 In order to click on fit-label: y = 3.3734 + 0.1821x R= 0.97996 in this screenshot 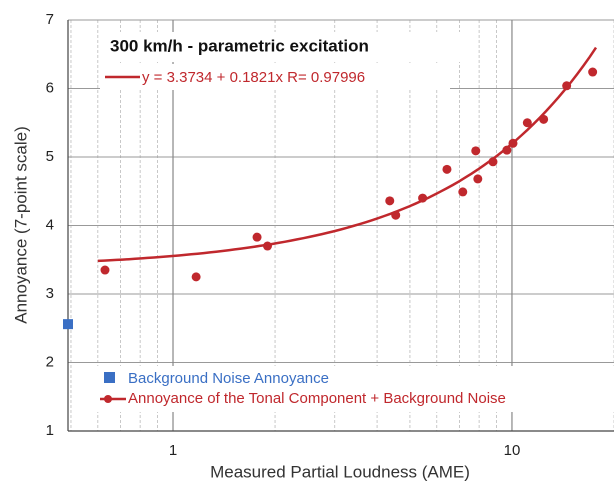, I will do `click(253, 77)`.